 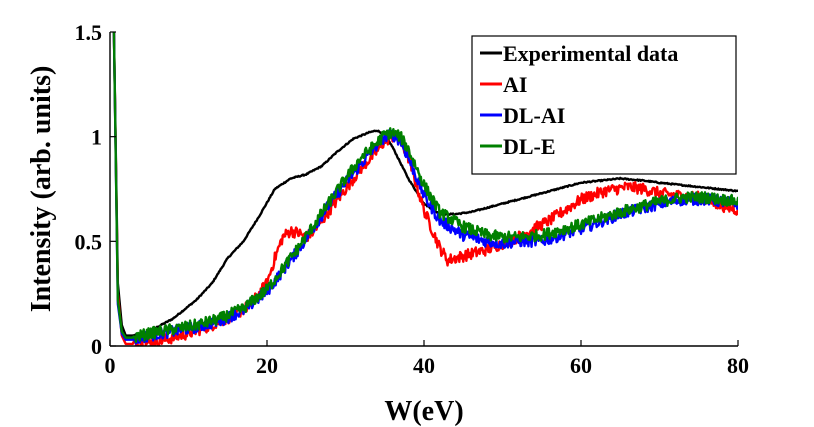 What do you see at coordinates (424, 365) in the screenshot?
I see `x-tick-label: 40` at bounding box center [424, 365].